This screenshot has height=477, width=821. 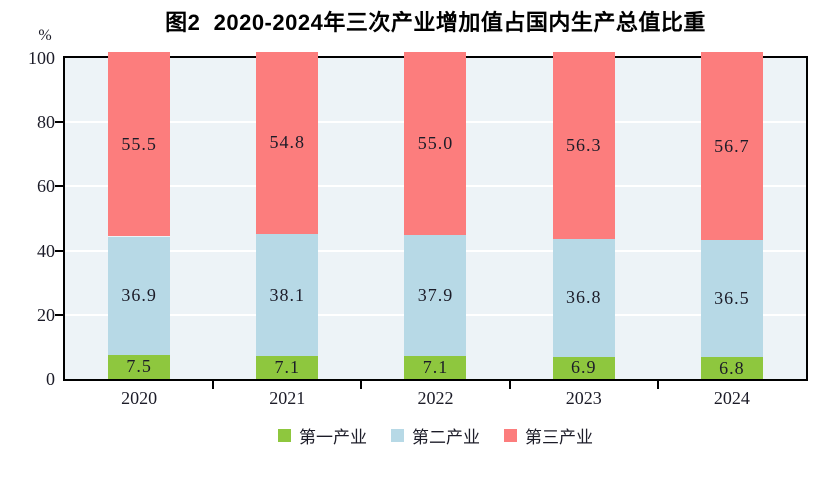 I want to click on bar-segment: 36.5, so click(x=731, y=299).